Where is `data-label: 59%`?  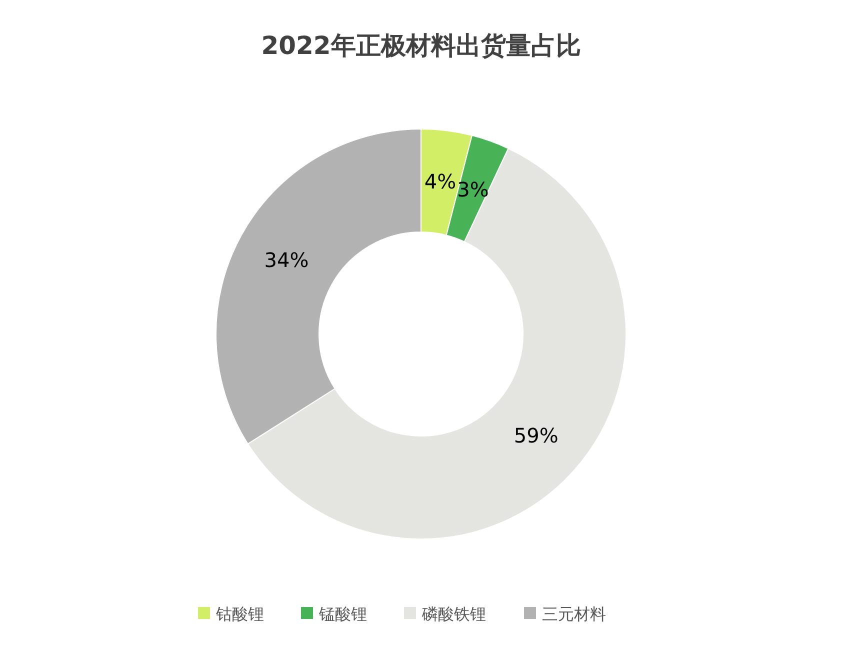
data-label: 59% is located at coordinates (536, 436).